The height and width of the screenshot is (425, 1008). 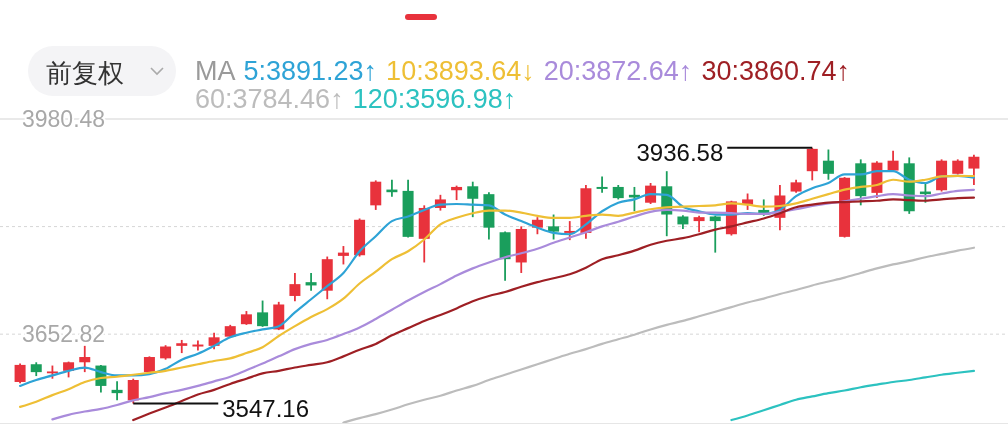 What do you see at coordinates (460, 71) in the screenshot?
I see `text: 10:3893.64↓` at bounding box center [460, 71].